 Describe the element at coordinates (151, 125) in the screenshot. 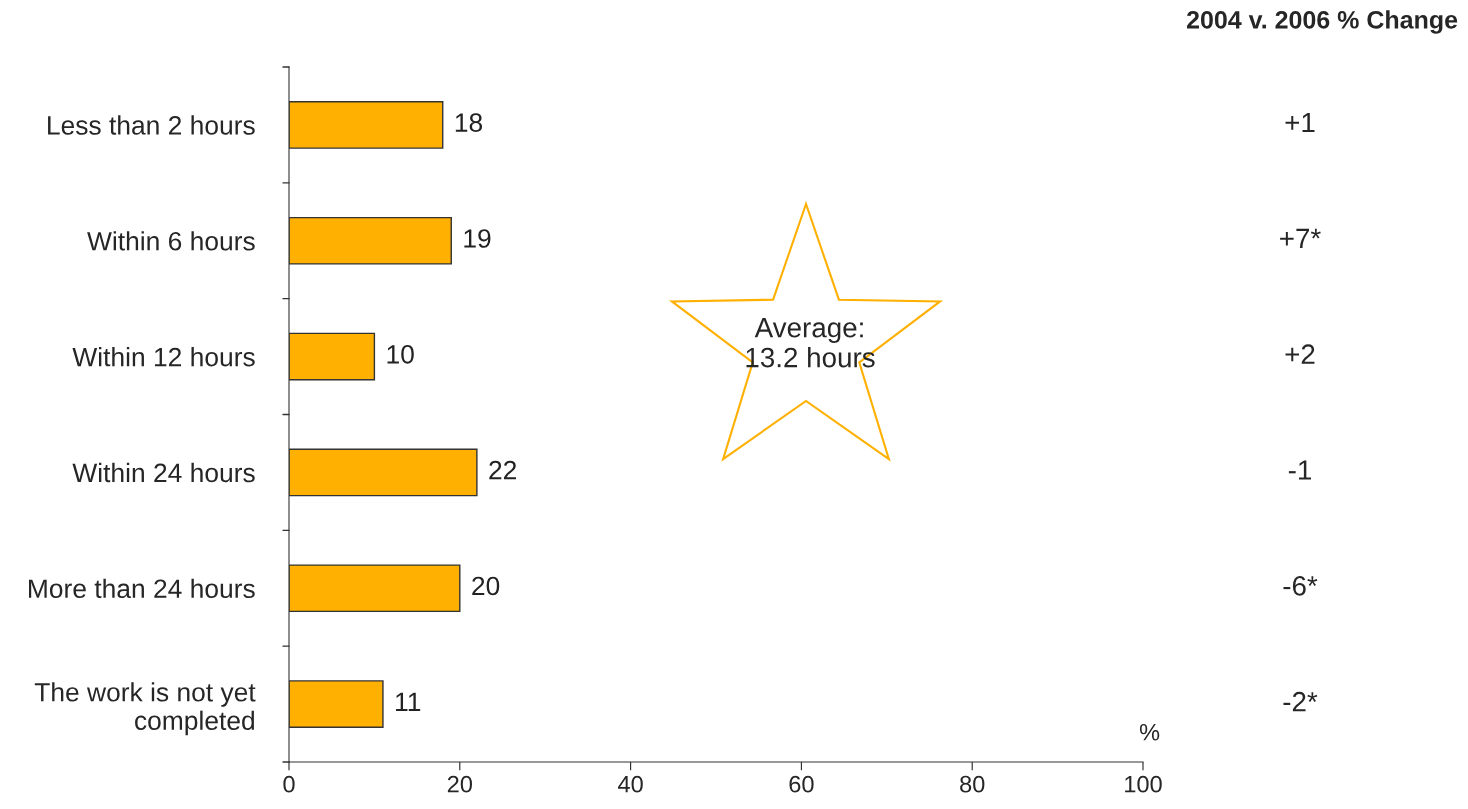

I see `y-tick-label: Less than 2 hours` at that location.